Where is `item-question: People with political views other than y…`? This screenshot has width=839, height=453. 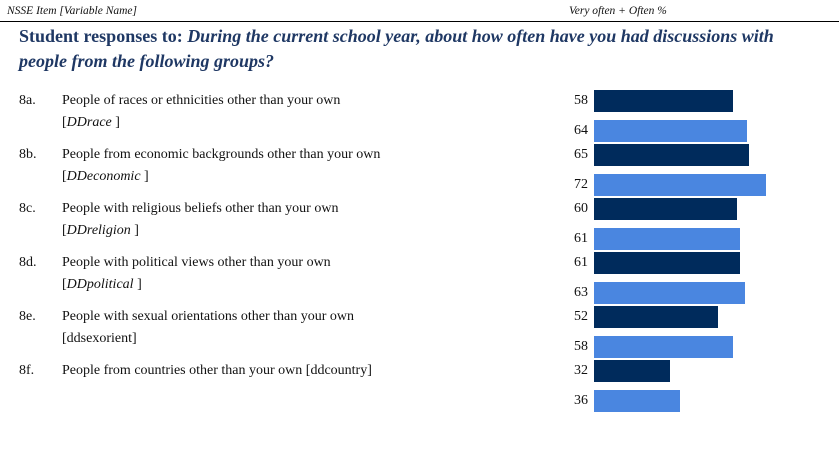 item-question: People with political views other than y… is located at coordinates (196, 262).